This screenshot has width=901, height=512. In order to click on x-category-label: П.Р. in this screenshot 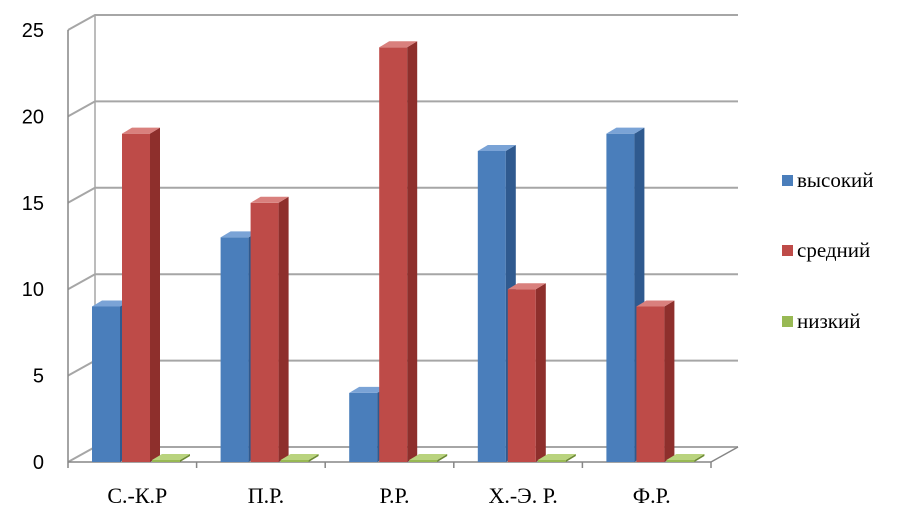, I will do `click(266, 495)`.